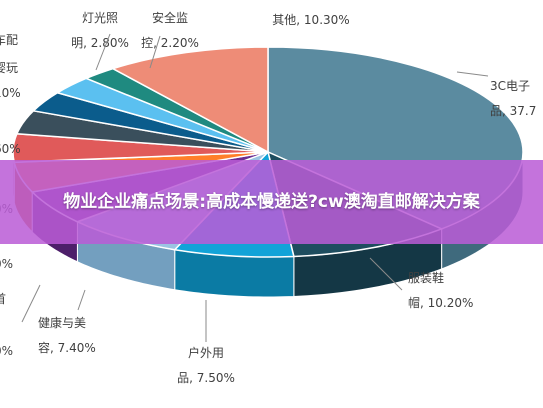  What do you see at coordinates (170, 30) in the screenshot?
I see `slice-label-2-20: 安全监控, 2.20%` at bounding box center [170, 30].